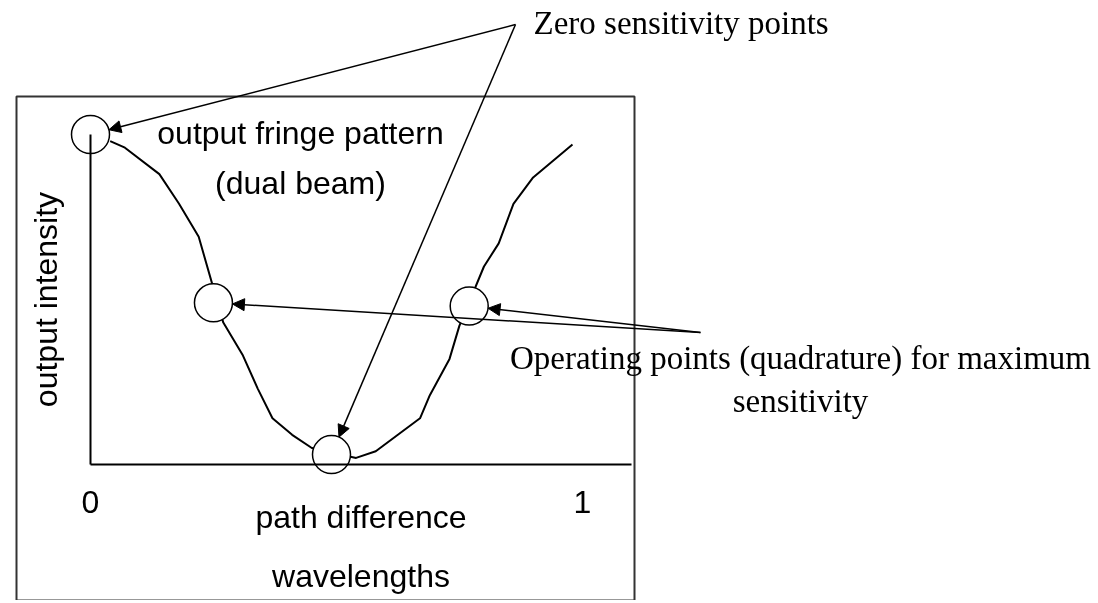 This screenshot has width=1098, height=603. Describe the element at coordinates (300, 157) in the screenshot. I see `annotation: output fringe pattern (dual beam)` at that location.